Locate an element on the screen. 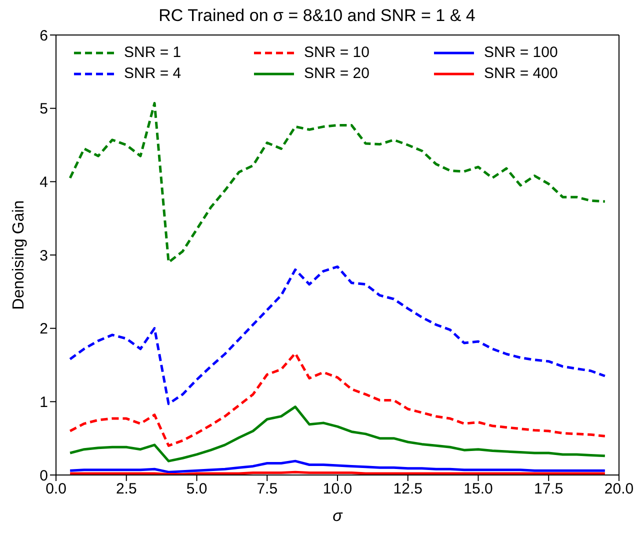 The height and width of the screenshot is (537, 634). y-tick-label: 6 is located at coordinates (44, 35).